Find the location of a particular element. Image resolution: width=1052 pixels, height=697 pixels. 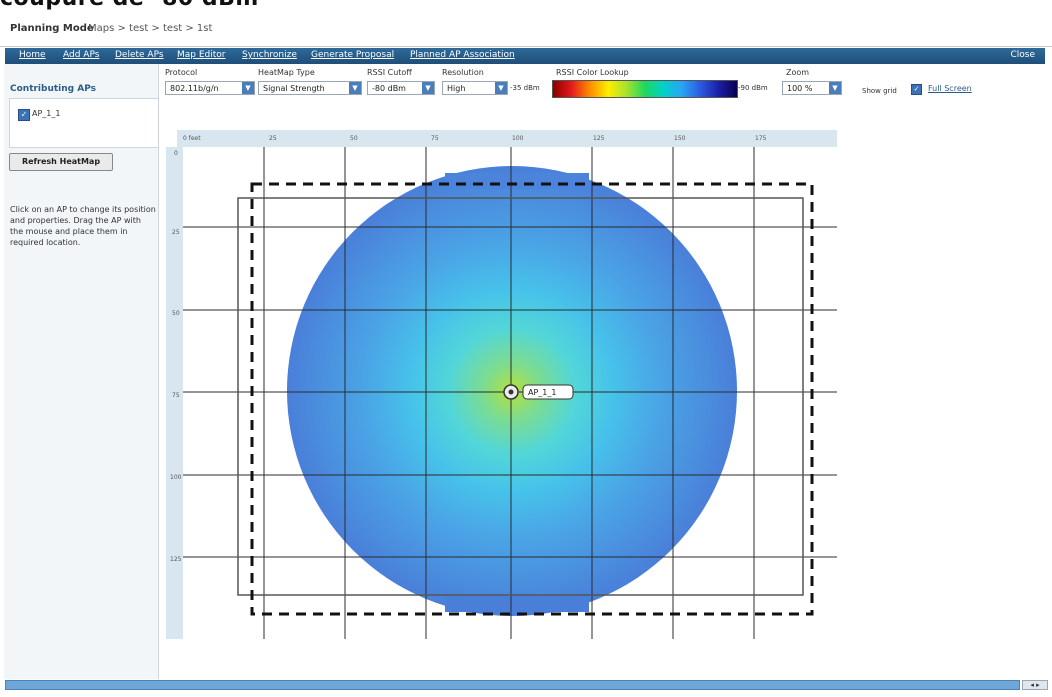

y-tick: 25 is located at coordinates (176, 232).